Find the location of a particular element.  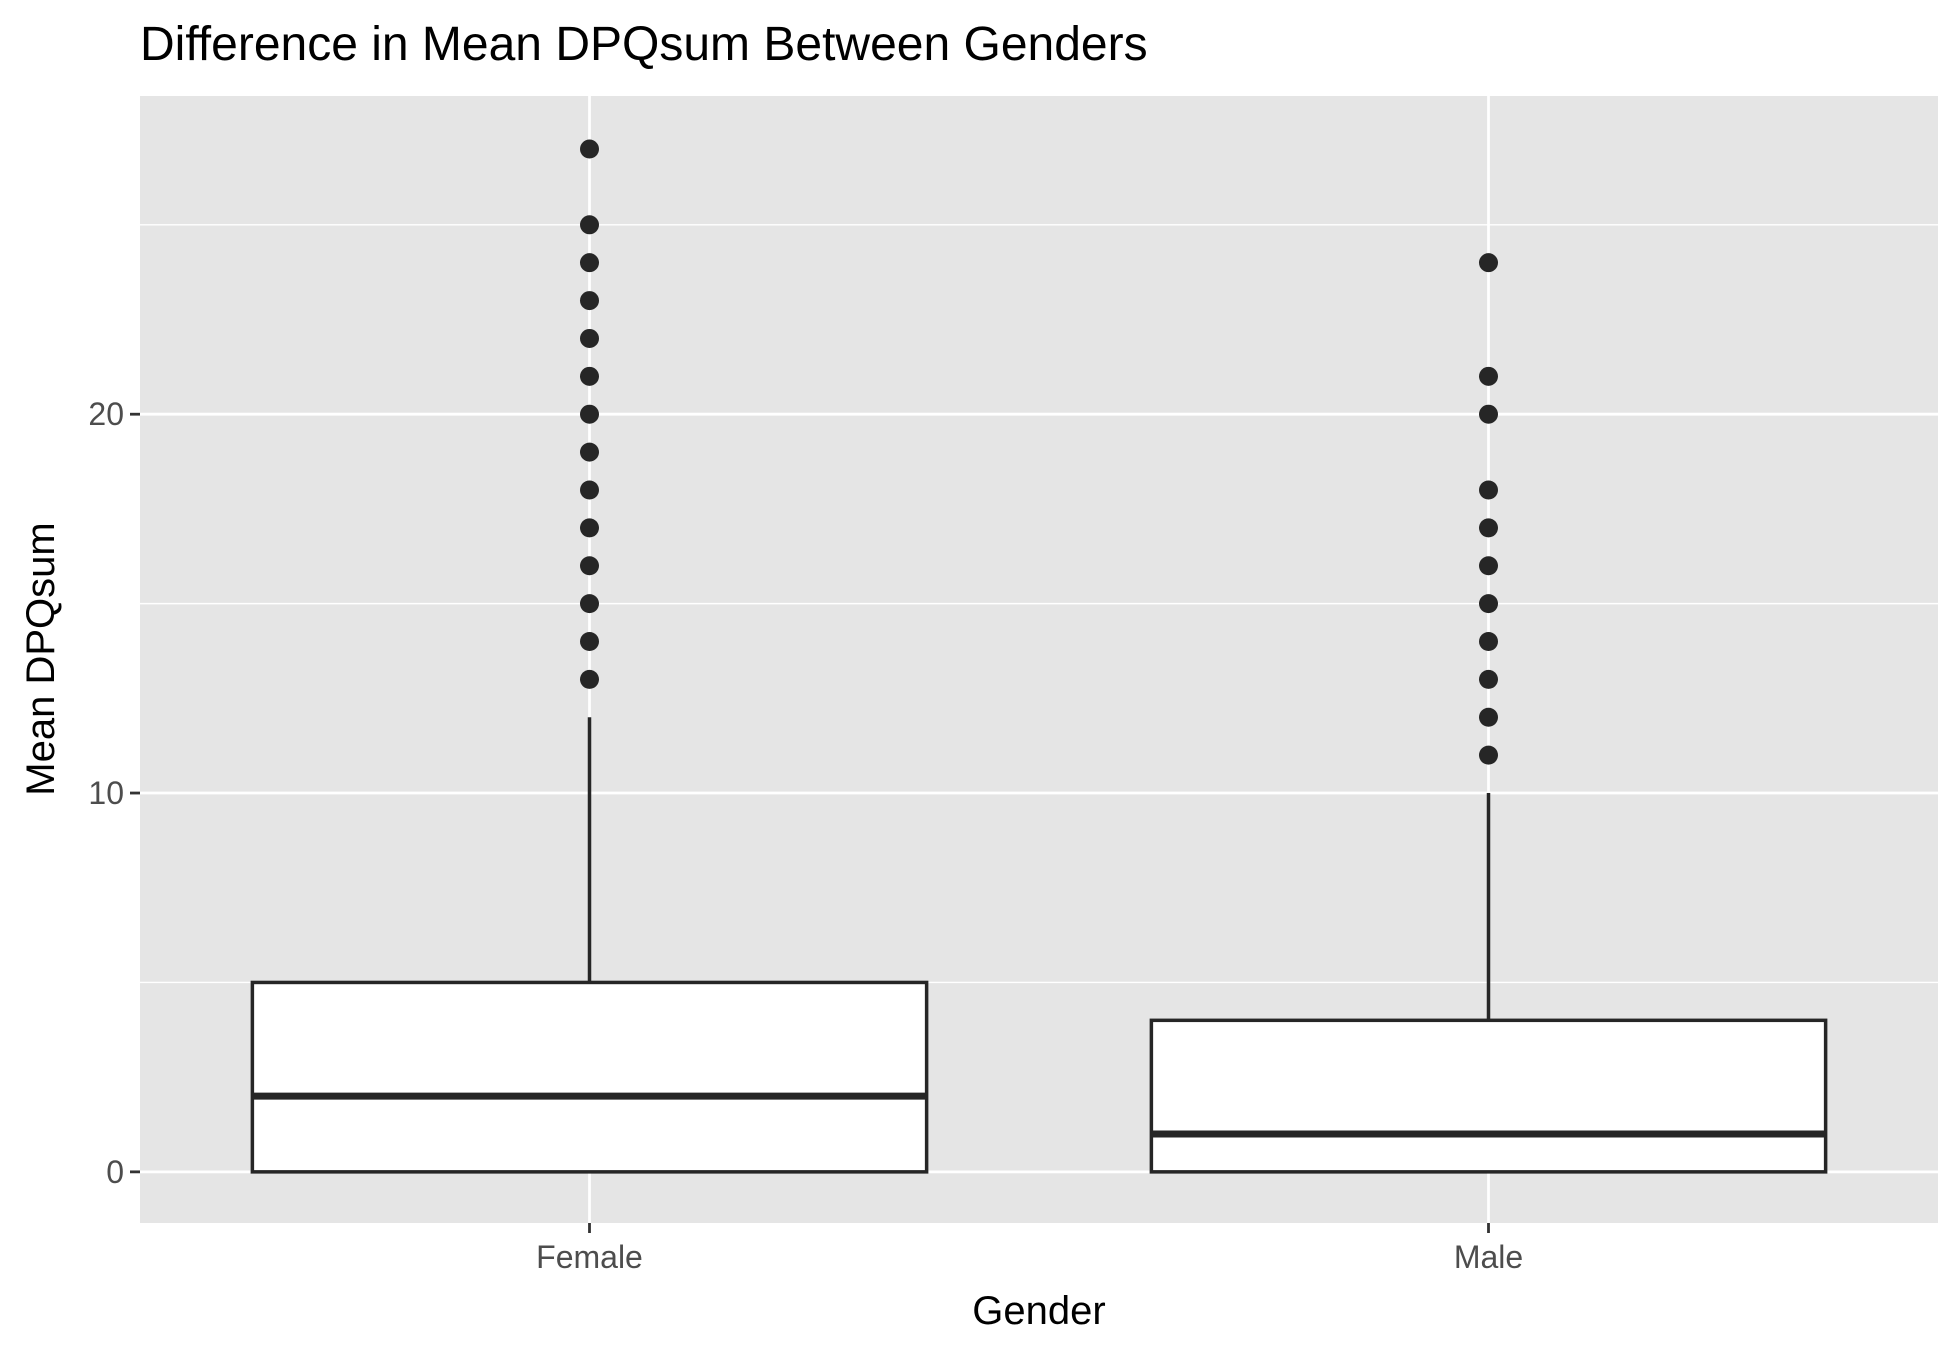

y-tick-label: 20 is located at coordinates (106, 414).